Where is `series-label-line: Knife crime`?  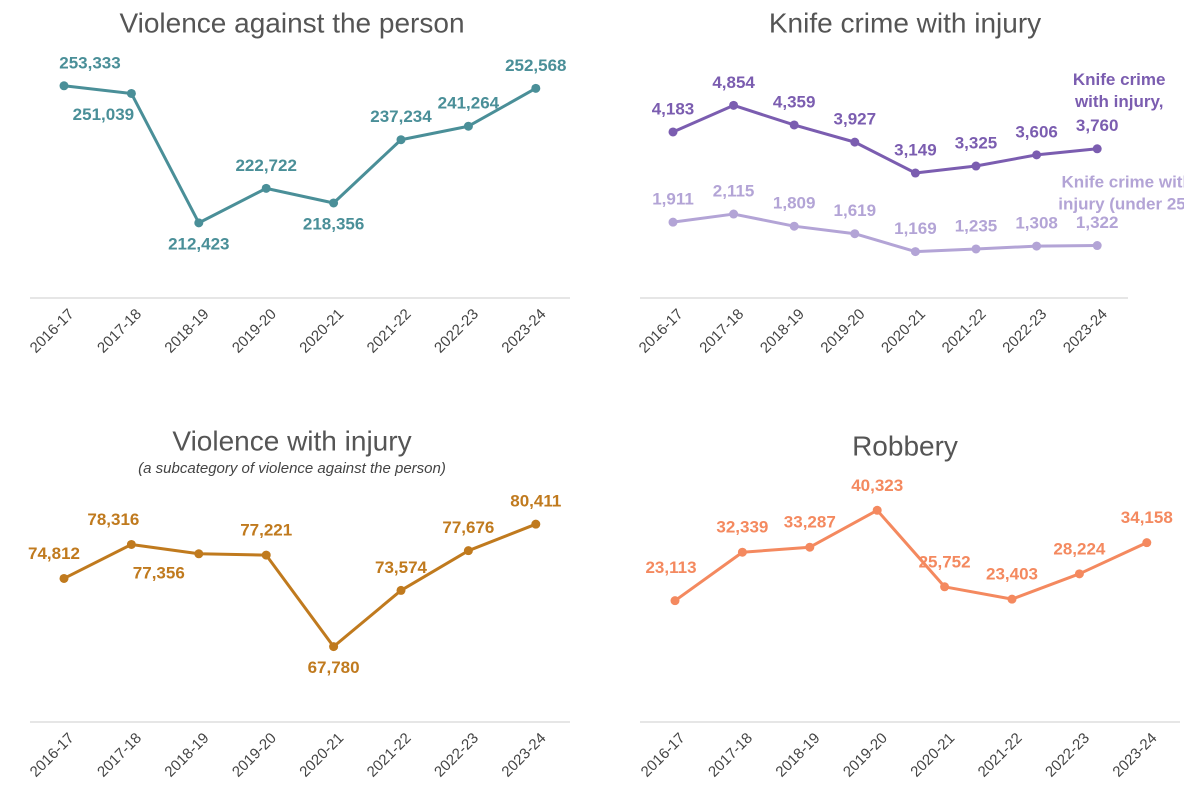
series-label-line: Knife crime is located at coordinates (1119, 79).